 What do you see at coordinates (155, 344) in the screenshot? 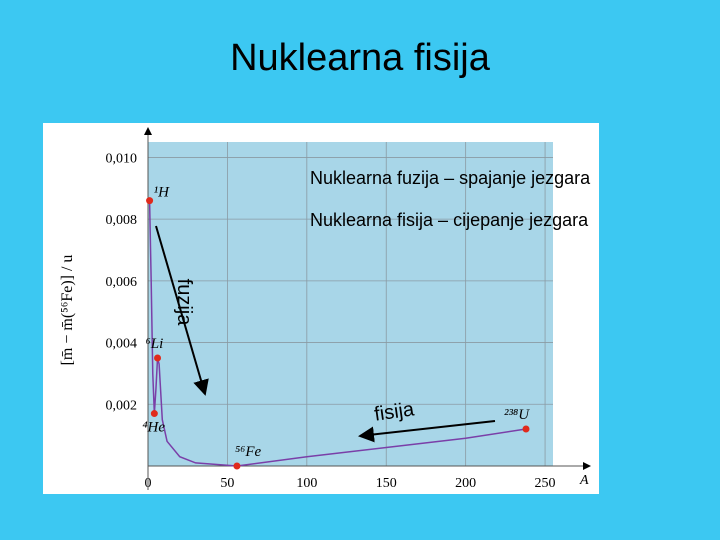
I see `point-label: ⁶Li` at bounding box center [155, 344].